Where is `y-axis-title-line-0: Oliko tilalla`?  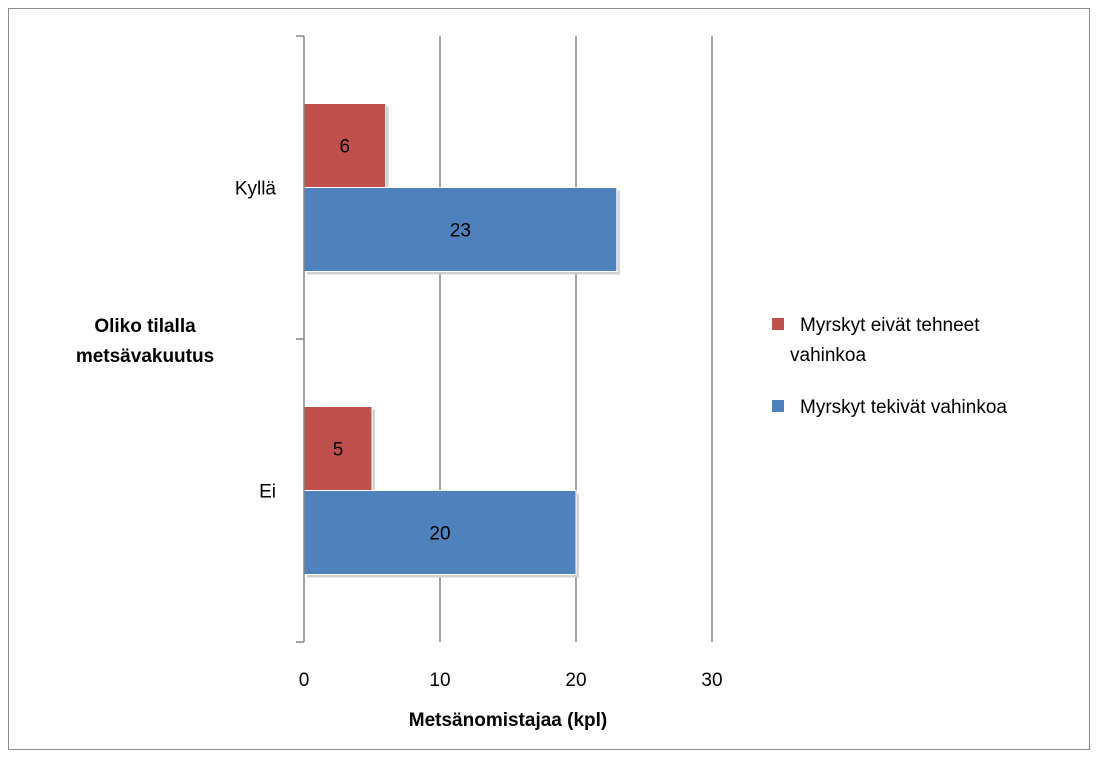 y-axis-title-line-0: Oliko tilalla is located at coordinates (145, 326).